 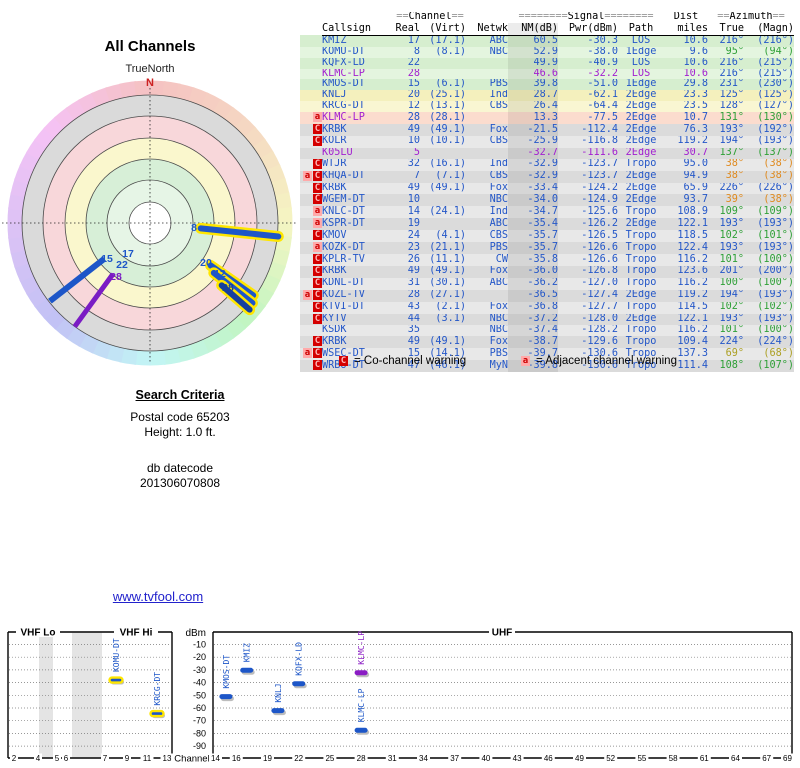 I want to click on cell-virtual-channel: (8.1), so click(x=450, y=51).